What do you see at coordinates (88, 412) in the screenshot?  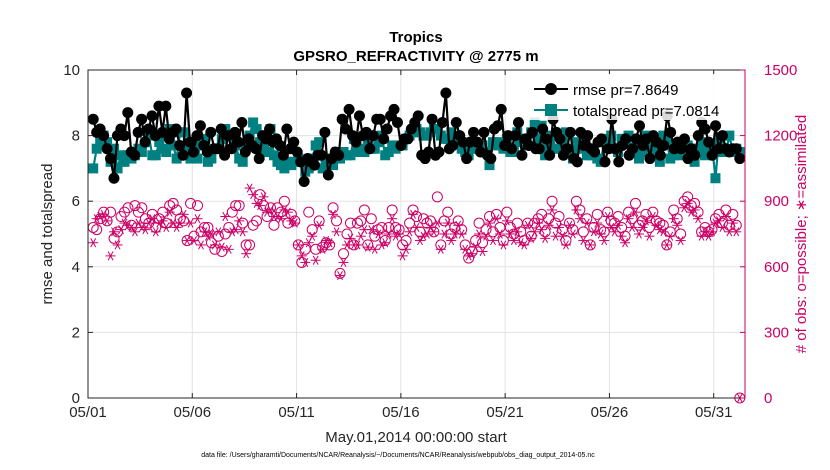 I see `x-tick-label: 05/01` at bounding box center [88, 412].